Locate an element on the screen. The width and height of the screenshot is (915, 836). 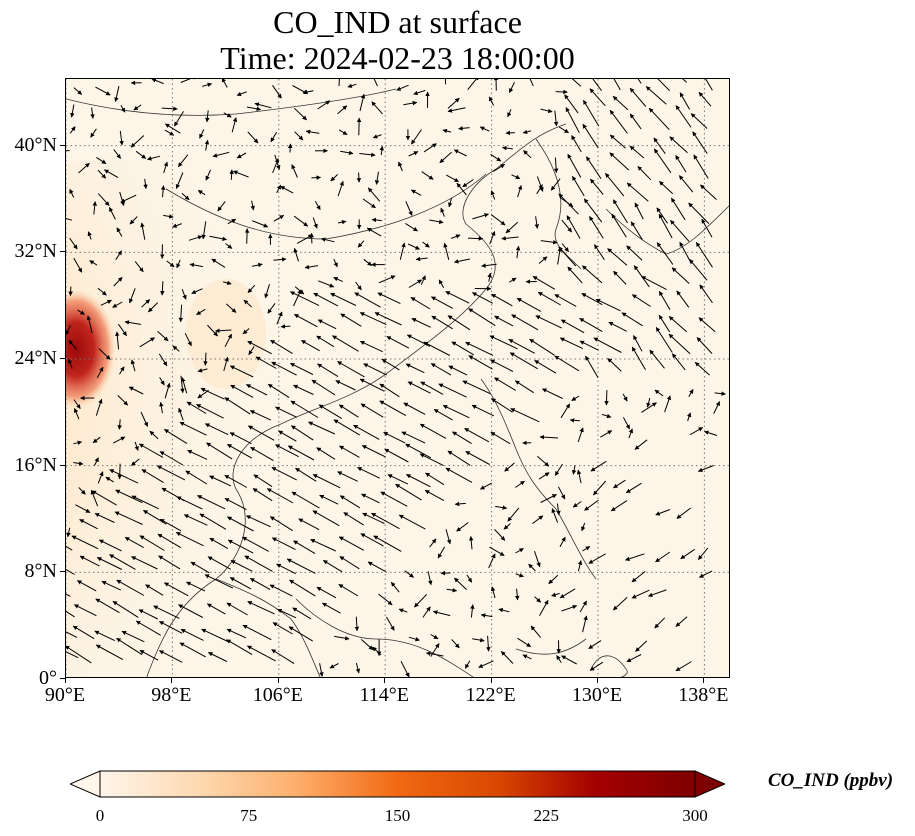
concentration-plume-central is located at coordinates (226, 334).